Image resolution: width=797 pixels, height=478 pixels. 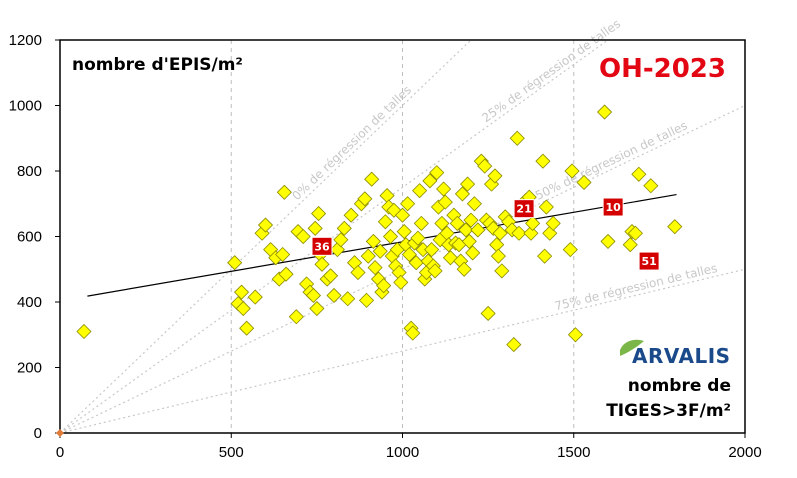 What do you see at coordinates (744, 452) in the screenshot?
I see `x-tick-label: 2000` at bounding box center [744, 452].